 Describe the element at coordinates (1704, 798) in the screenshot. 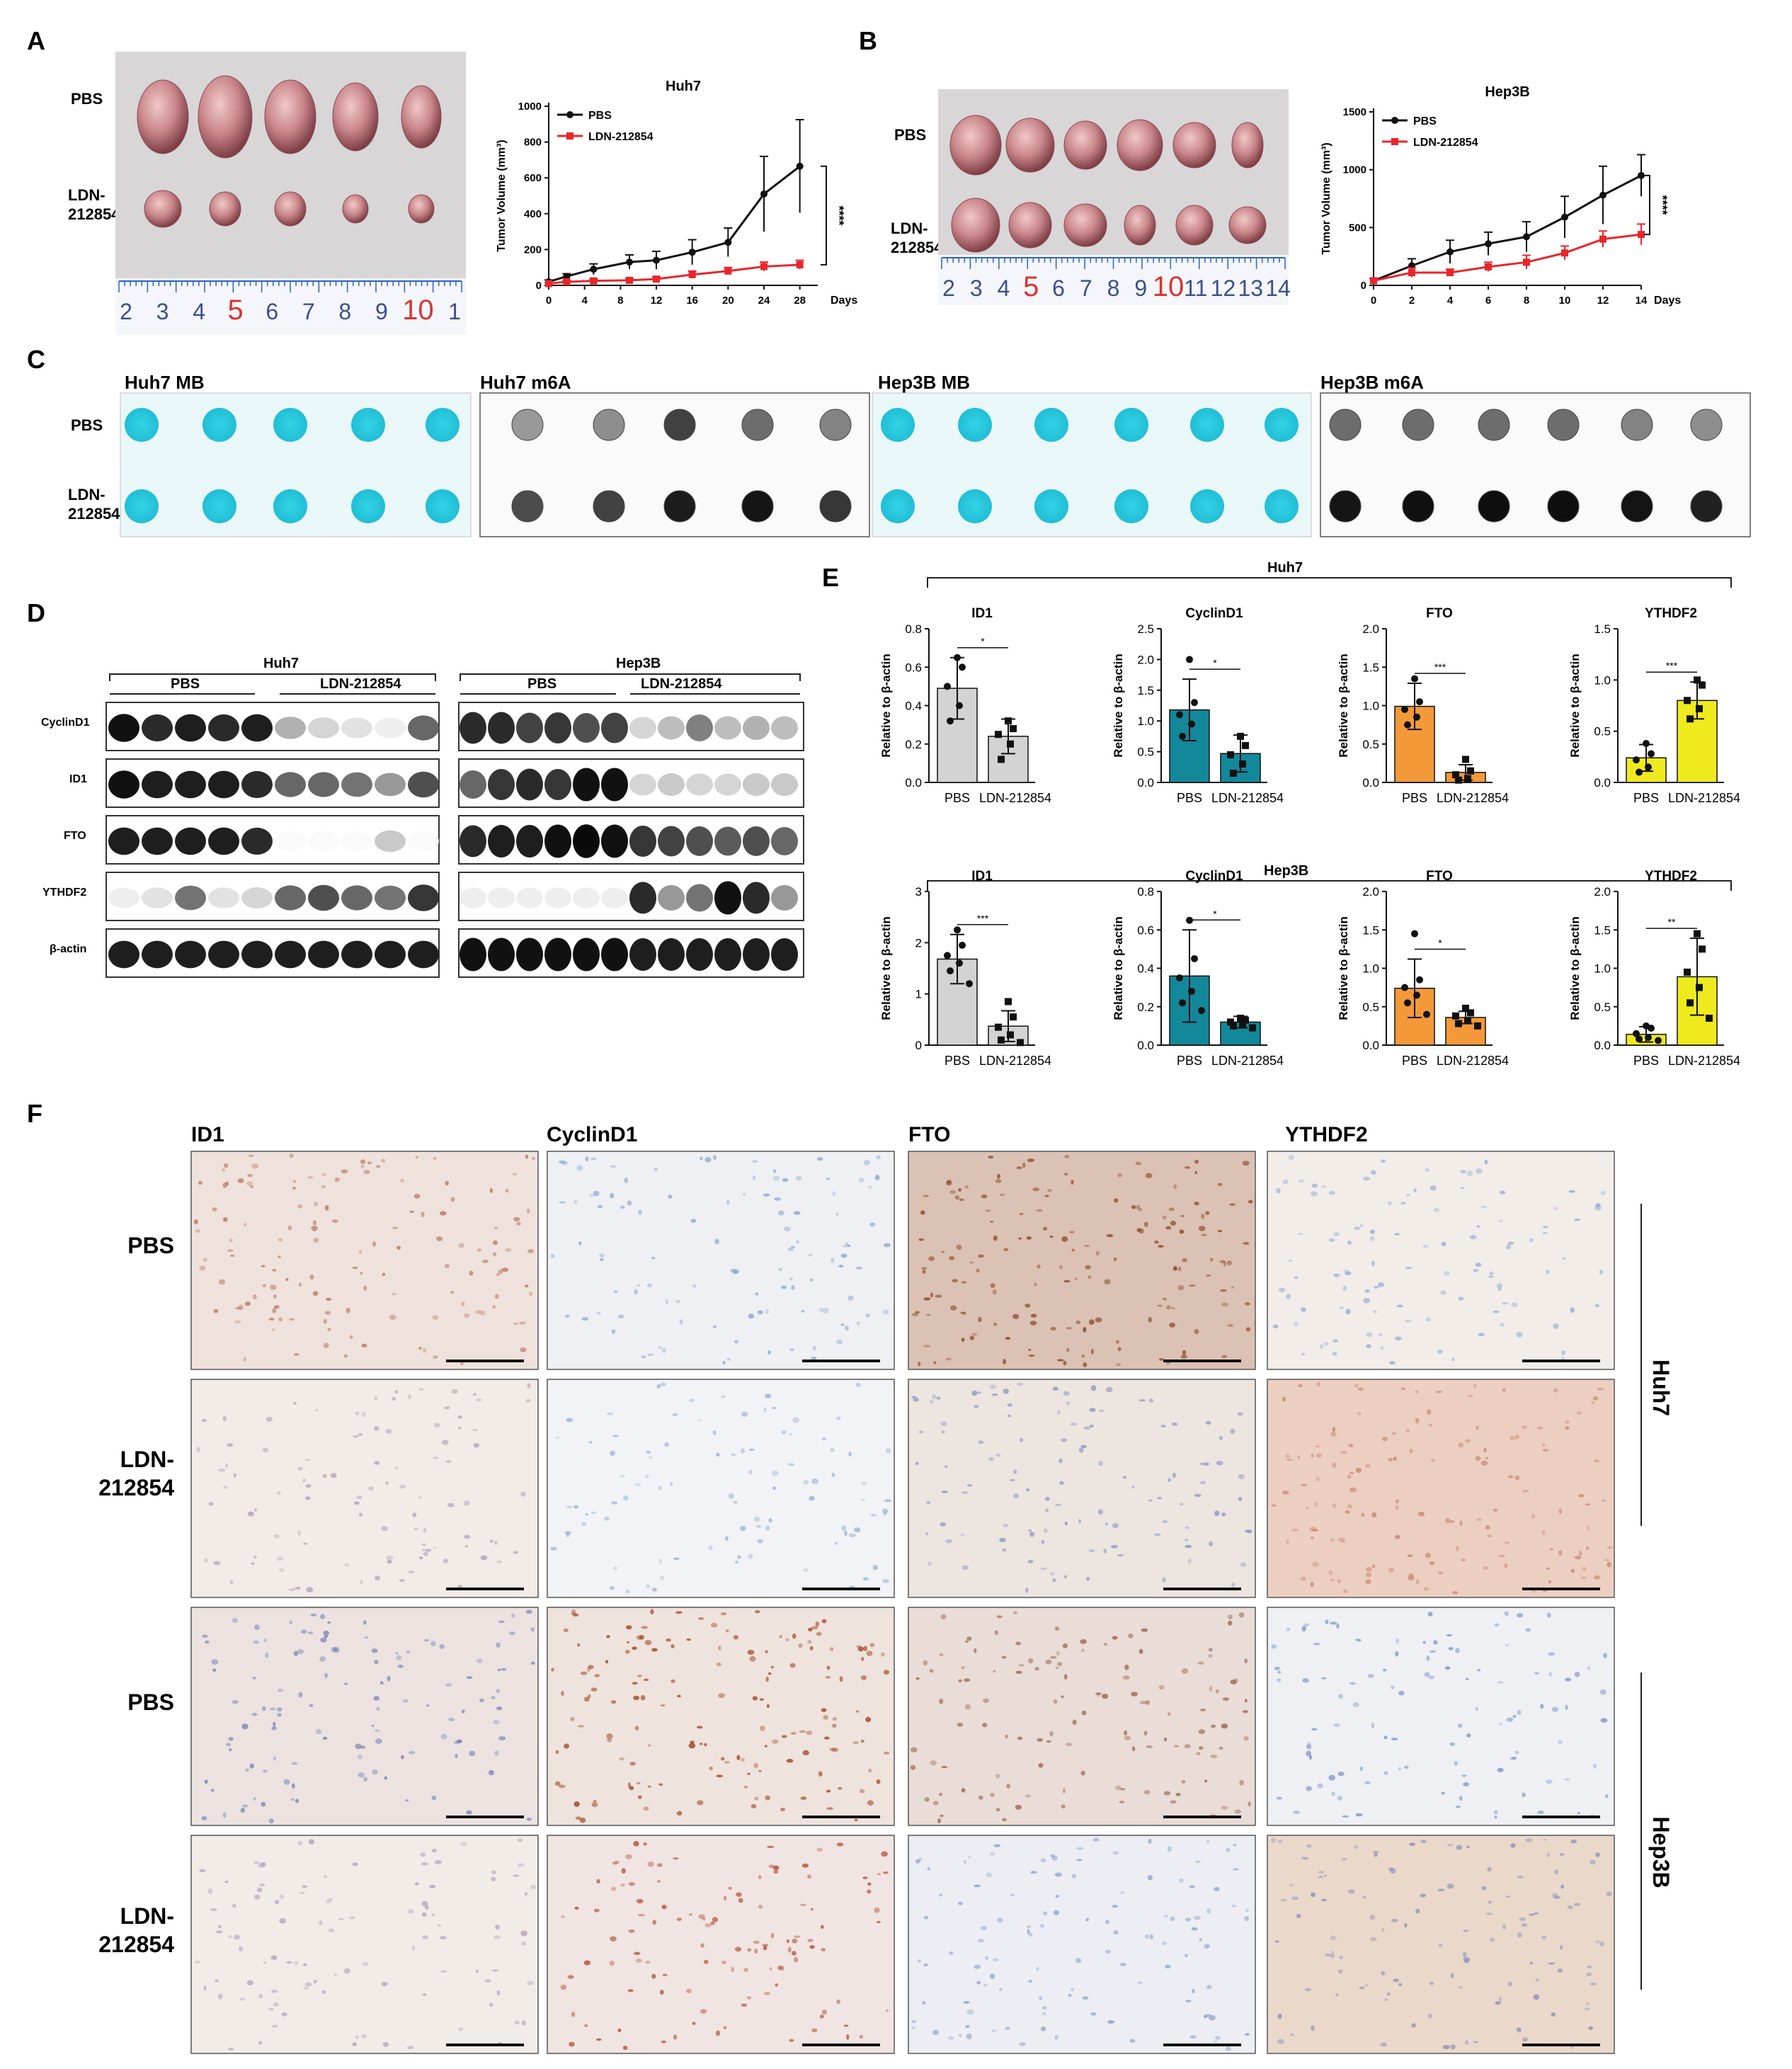

I see `x-tick-label: LDN-212854` at that location.